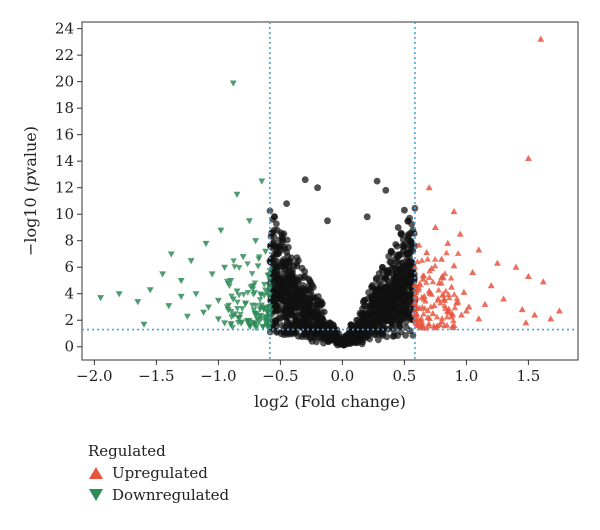 This screenshot has width=600, height=530. I want to click on downregulated-points, so click(185, 206).